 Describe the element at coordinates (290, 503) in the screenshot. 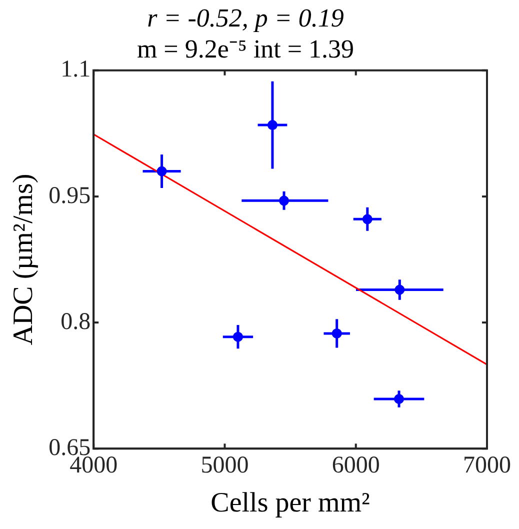

I see `x-axis-title: Cells per mm²` at that location.